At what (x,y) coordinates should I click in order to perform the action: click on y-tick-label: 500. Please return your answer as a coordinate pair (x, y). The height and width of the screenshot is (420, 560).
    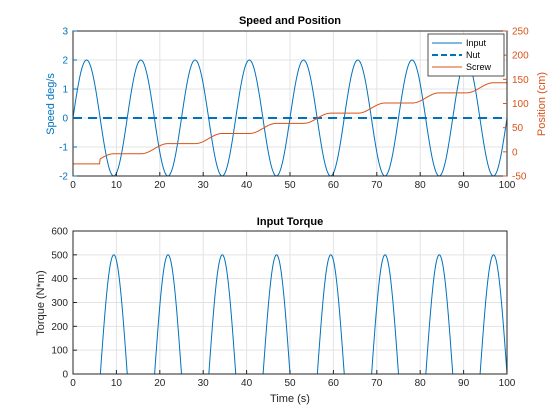
    Looking at the image, I should click on (59, 255).